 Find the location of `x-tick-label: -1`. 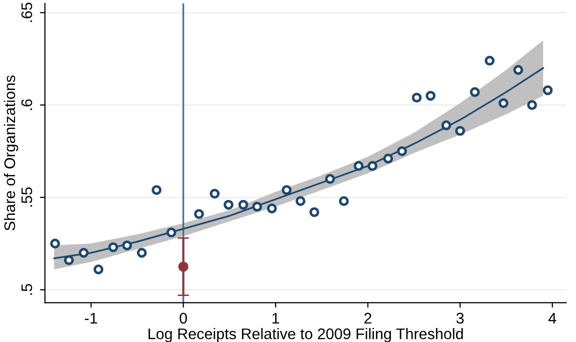

x-tick-label: -1 is located at coordinates (91, 318).